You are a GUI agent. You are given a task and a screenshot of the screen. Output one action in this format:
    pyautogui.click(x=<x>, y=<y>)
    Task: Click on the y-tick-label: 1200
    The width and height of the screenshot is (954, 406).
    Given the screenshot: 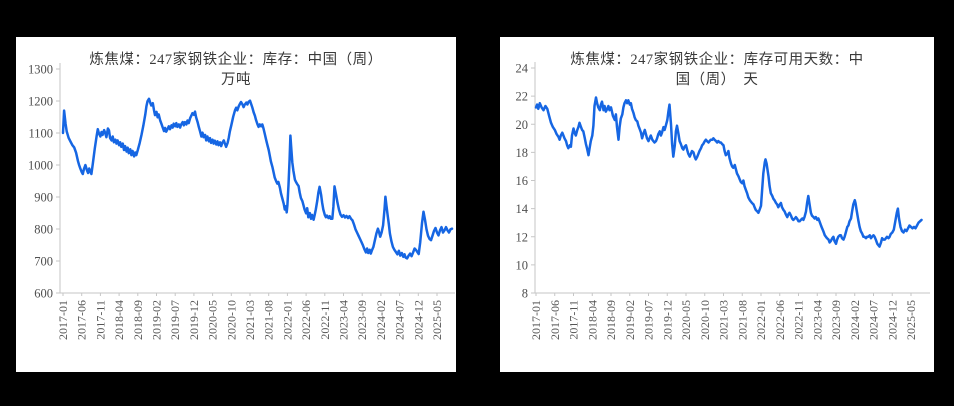 What is the action you would take?
    pyautogui.click(x=40, y=102)
    